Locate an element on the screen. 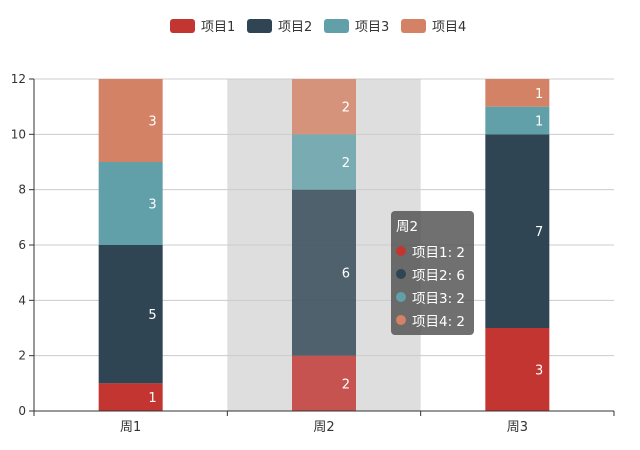  tooltip-row-2-text: 项目2: 6 is located at coordinates (439, 275).